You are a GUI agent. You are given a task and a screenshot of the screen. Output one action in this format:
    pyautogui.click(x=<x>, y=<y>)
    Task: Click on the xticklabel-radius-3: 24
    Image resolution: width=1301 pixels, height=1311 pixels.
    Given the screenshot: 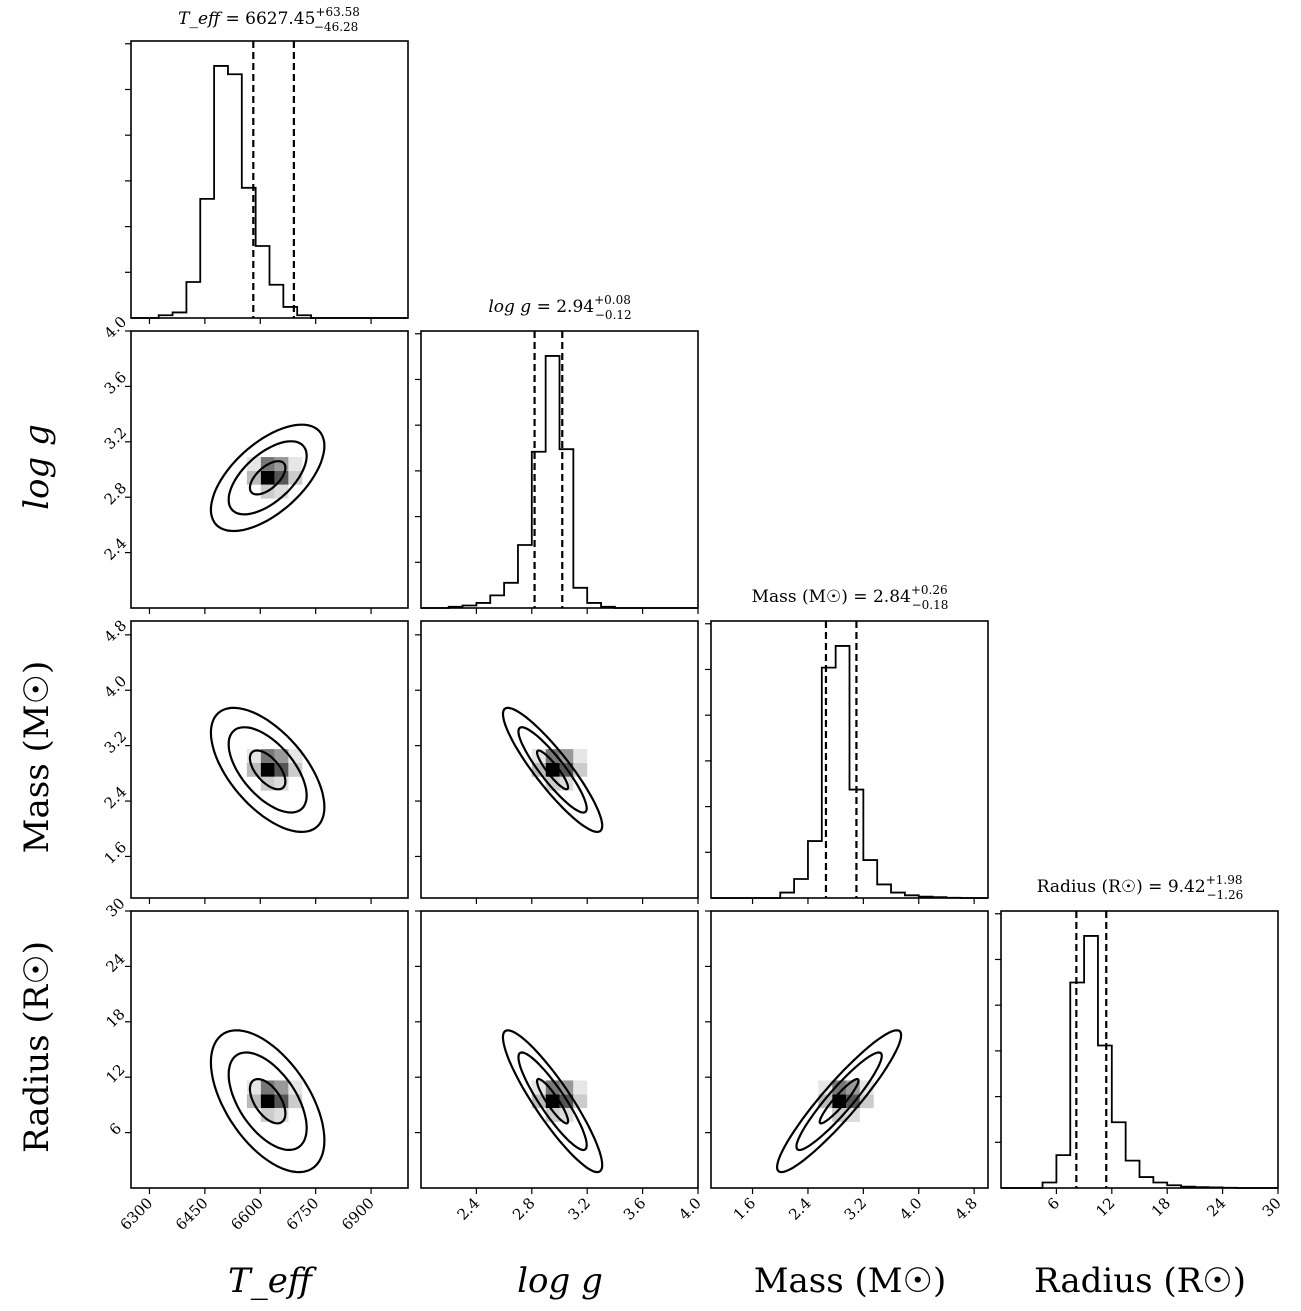 What is the action you would take?
    pyautogui.click(x=1216, y=1207)
    